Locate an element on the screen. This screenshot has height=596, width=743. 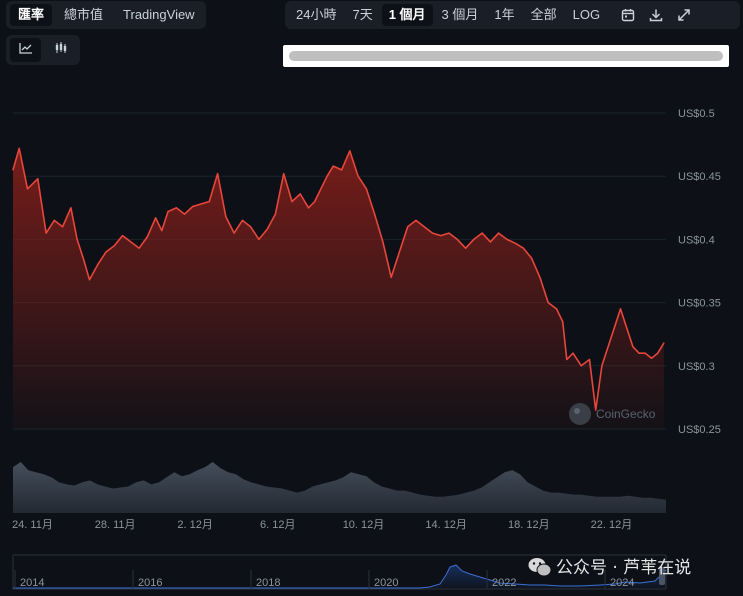
candlestick-button is located at coordinates (60, 50).